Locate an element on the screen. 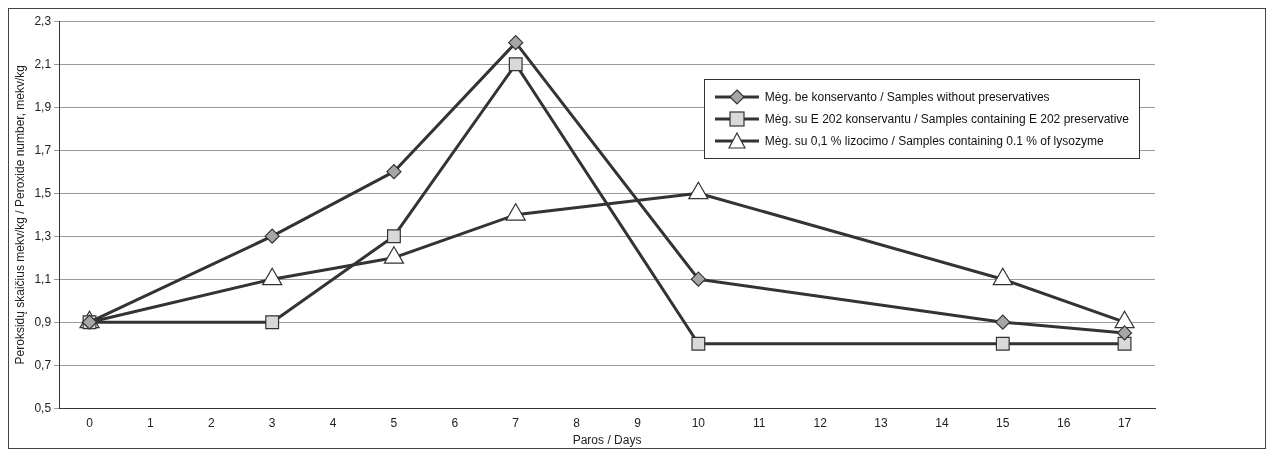  x-tick-label: 17 is located at coordinates (1124, 422).